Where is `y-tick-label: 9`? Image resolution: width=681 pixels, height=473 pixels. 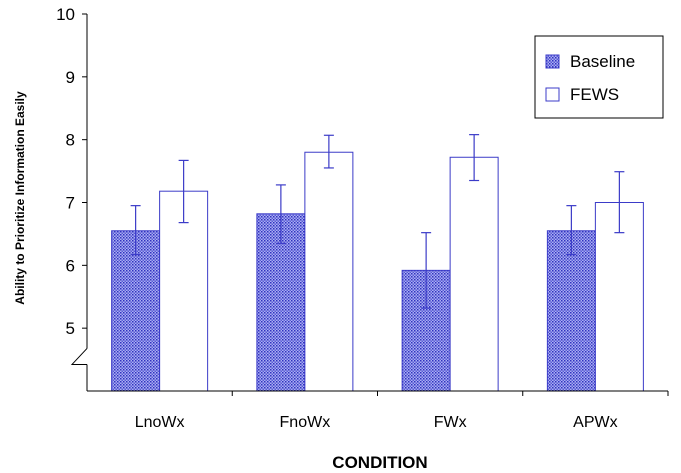
y-tick-label: 9 is located at coordinates (70, 77).